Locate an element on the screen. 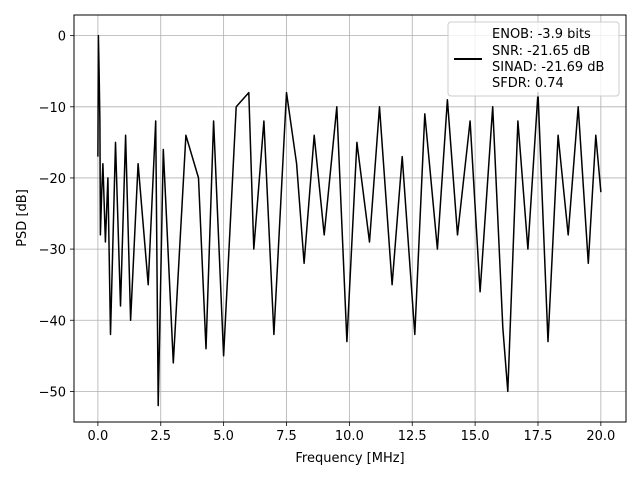 The image size is (640, 480). x-tick-label: 2.5 is located at coordinates (160, 436).